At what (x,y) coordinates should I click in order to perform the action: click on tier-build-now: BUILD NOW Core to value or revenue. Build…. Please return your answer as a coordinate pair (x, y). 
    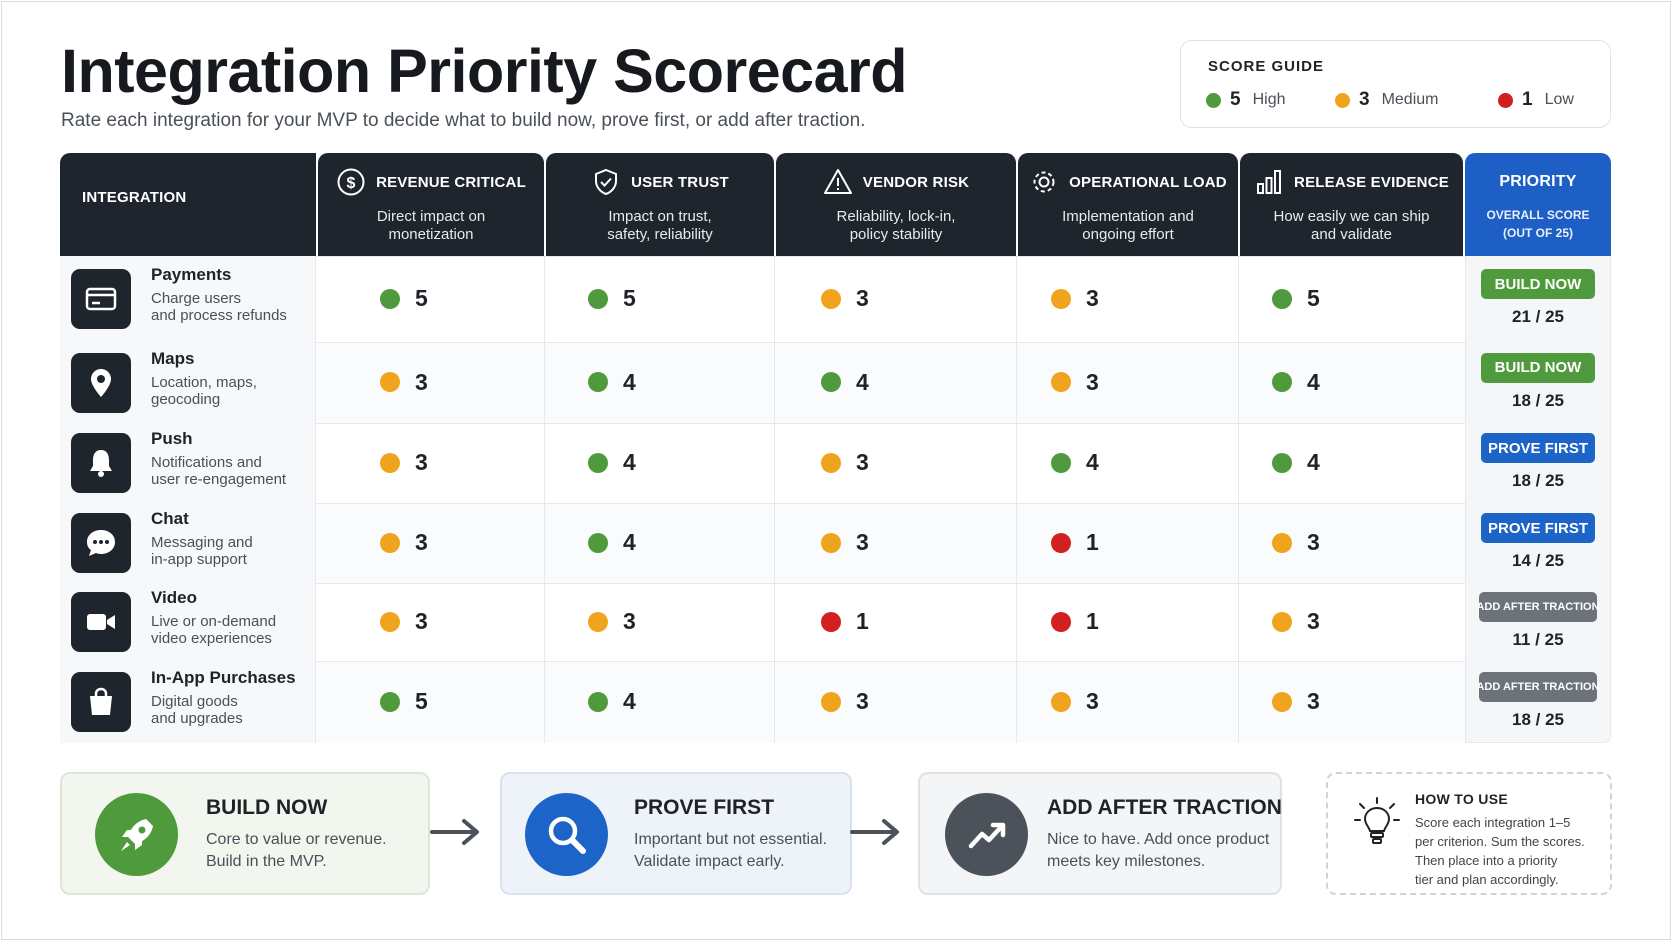
    Looking at the image, I should click on (245, 833).